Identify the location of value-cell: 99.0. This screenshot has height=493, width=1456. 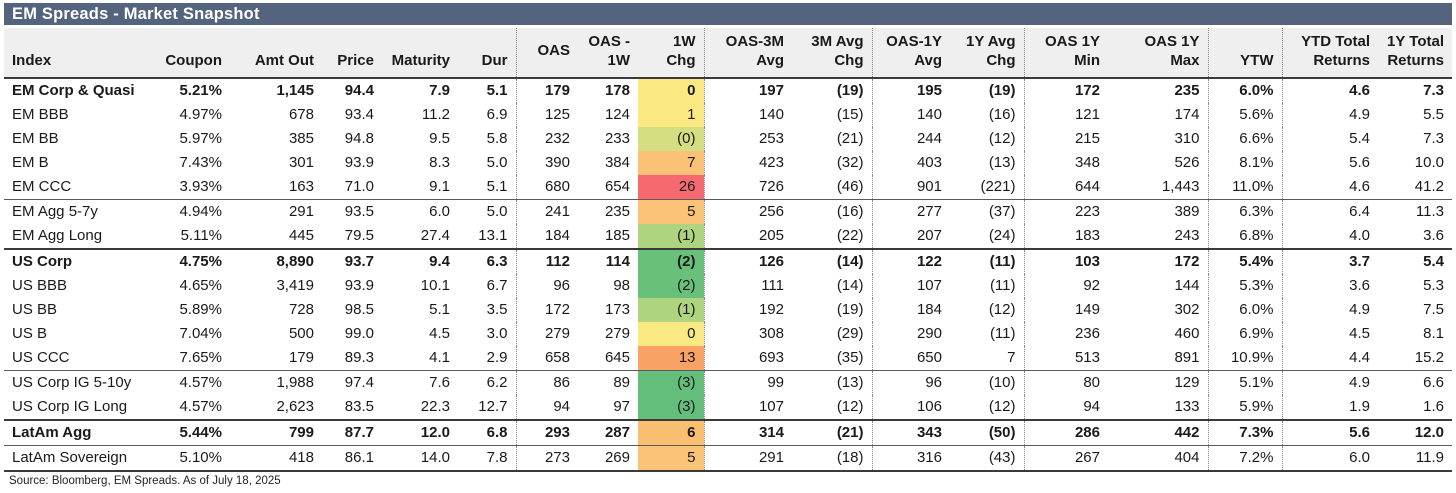
(359, 333).